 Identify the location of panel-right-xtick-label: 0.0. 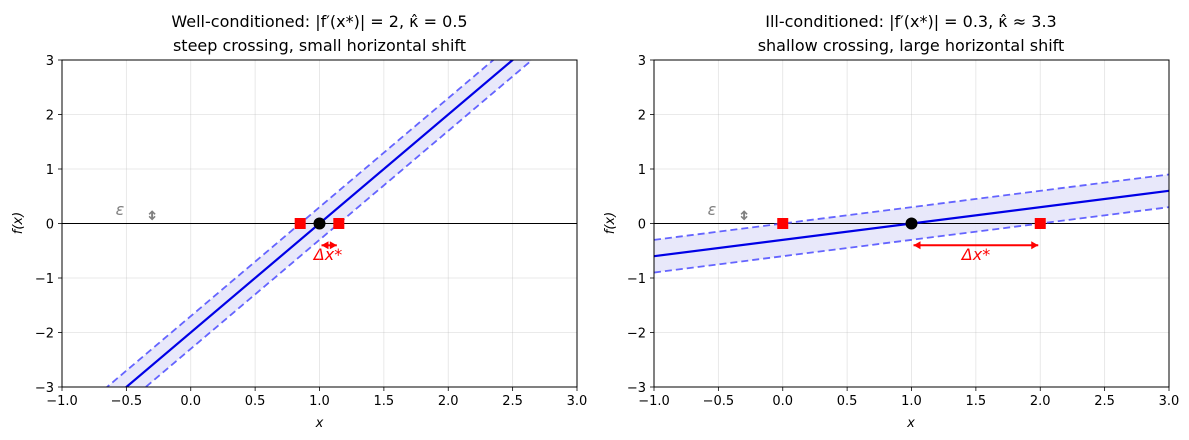
(782, 401).